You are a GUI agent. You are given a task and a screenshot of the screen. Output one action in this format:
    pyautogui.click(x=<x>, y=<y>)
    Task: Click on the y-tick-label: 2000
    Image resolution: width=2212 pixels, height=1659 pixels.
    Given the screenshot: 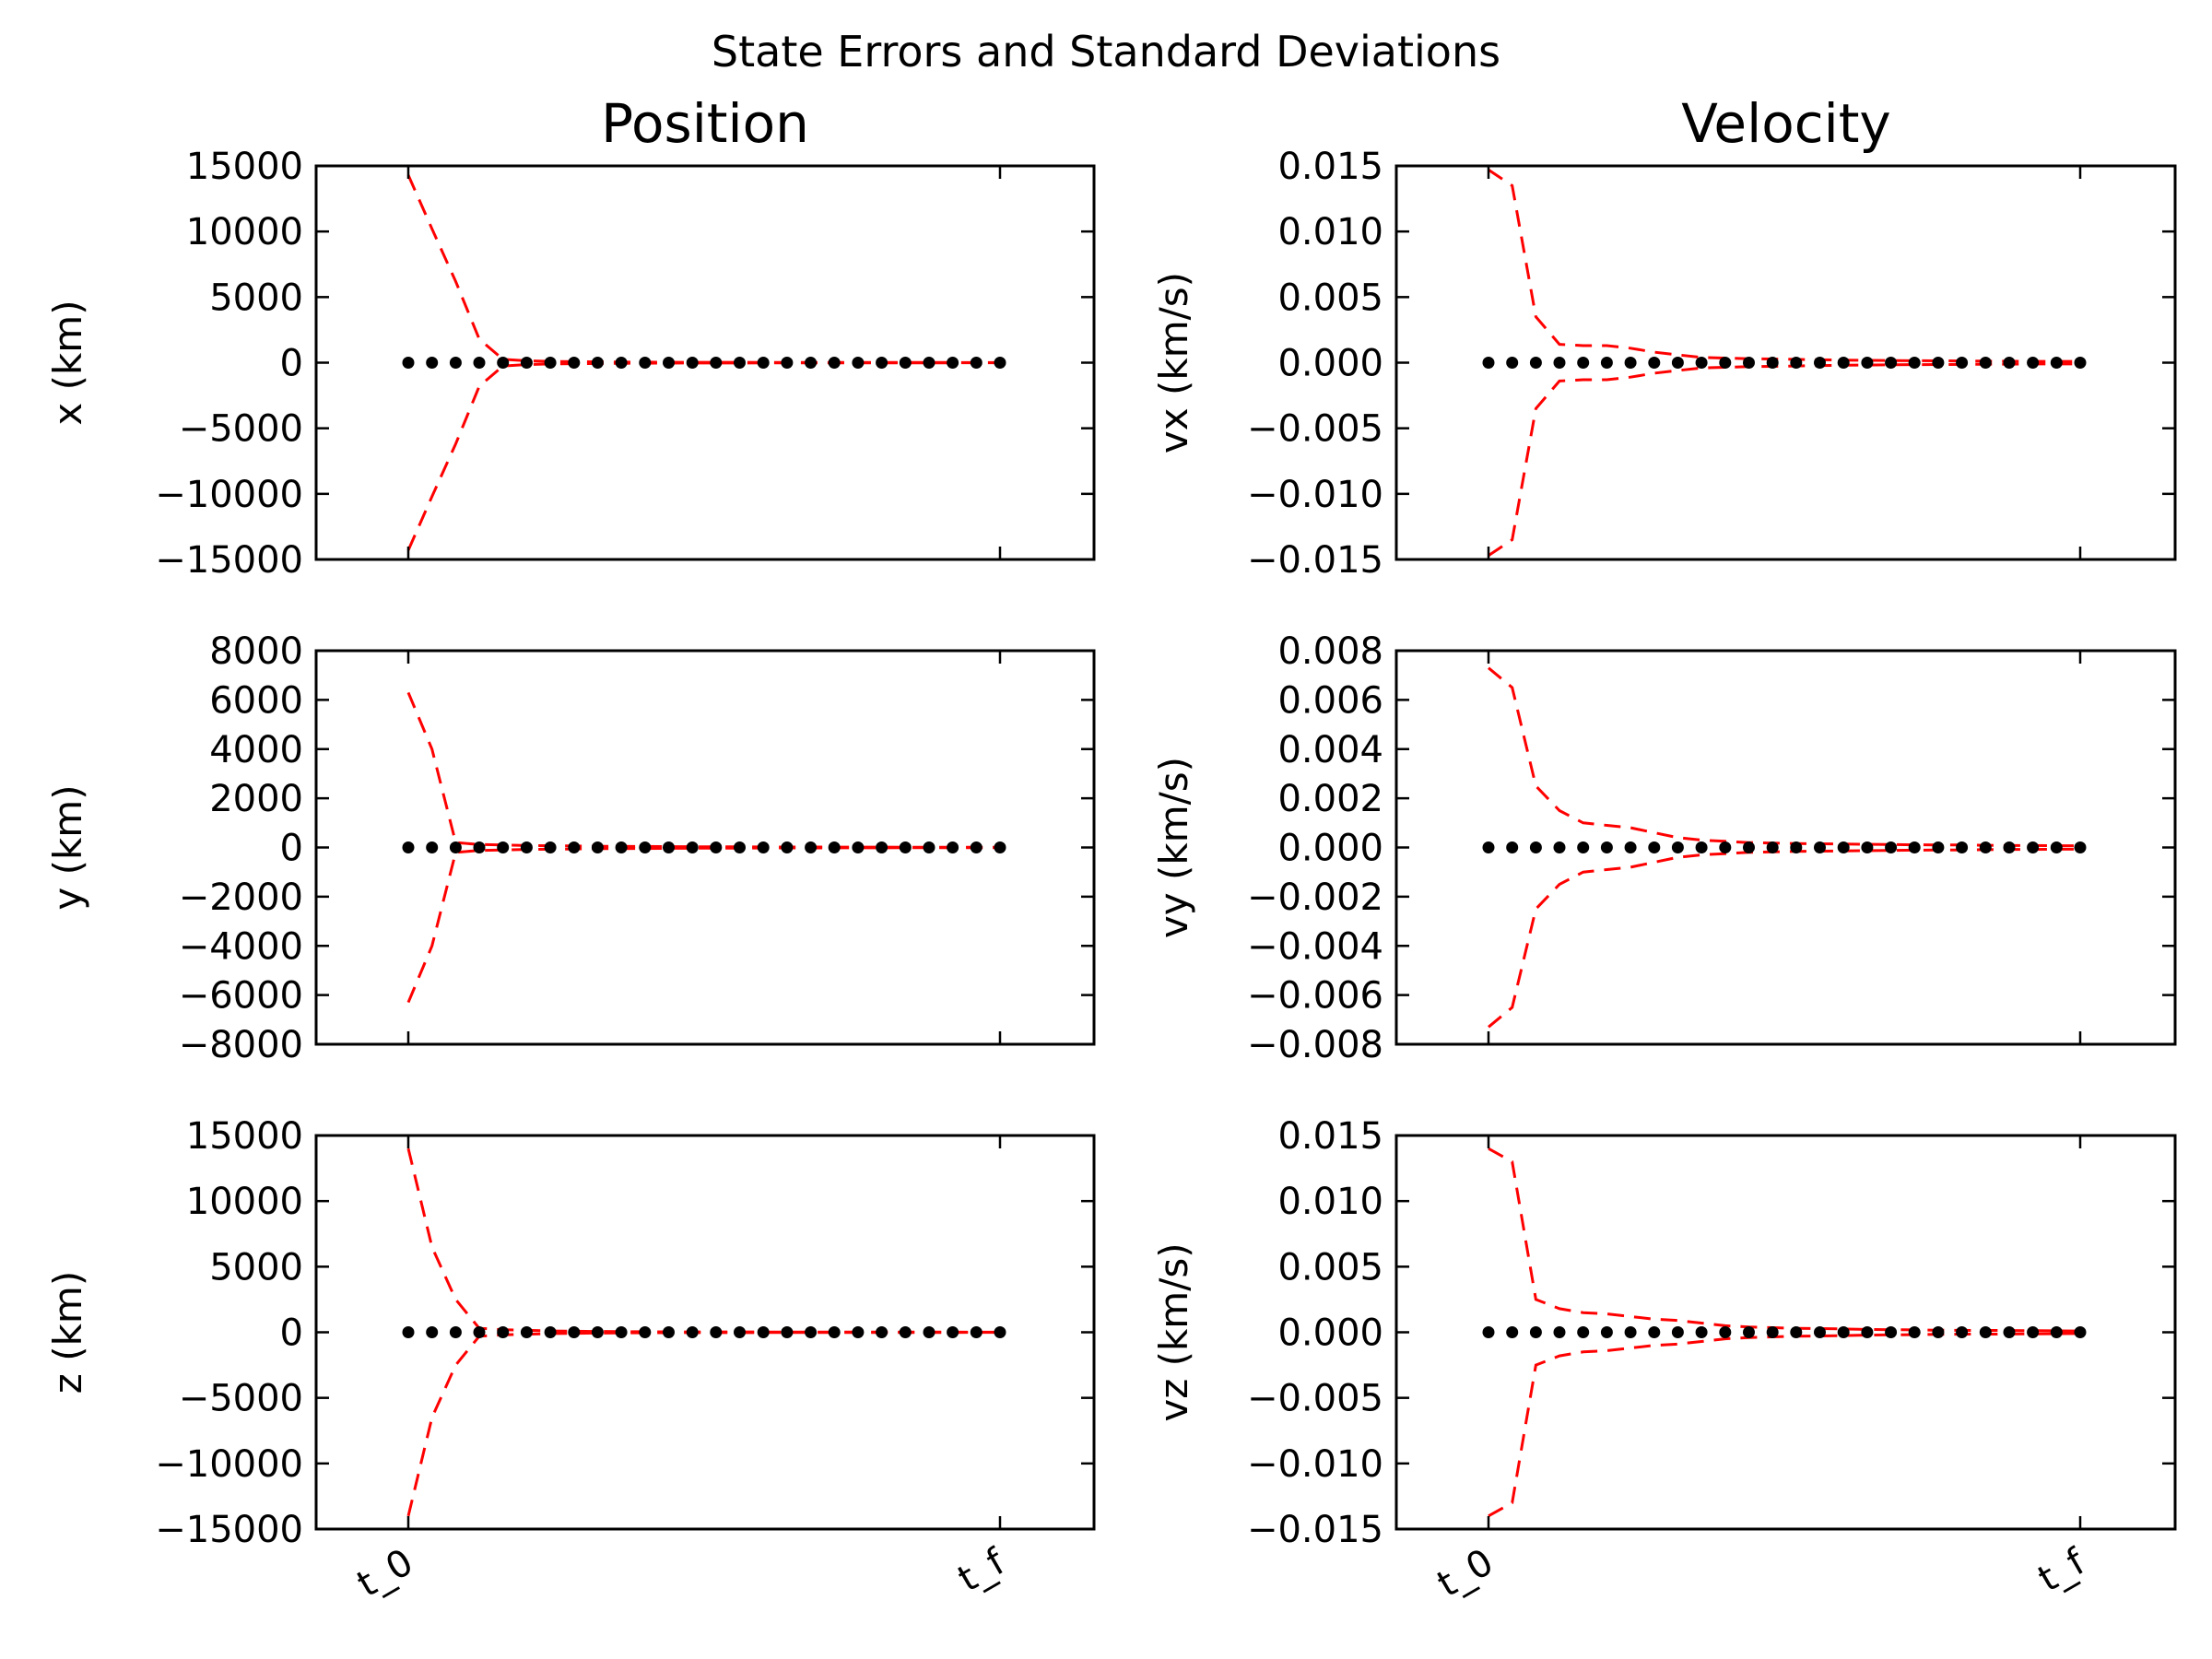 What is the action you would take?
    pyautogui.click(x=256, y=799)
    